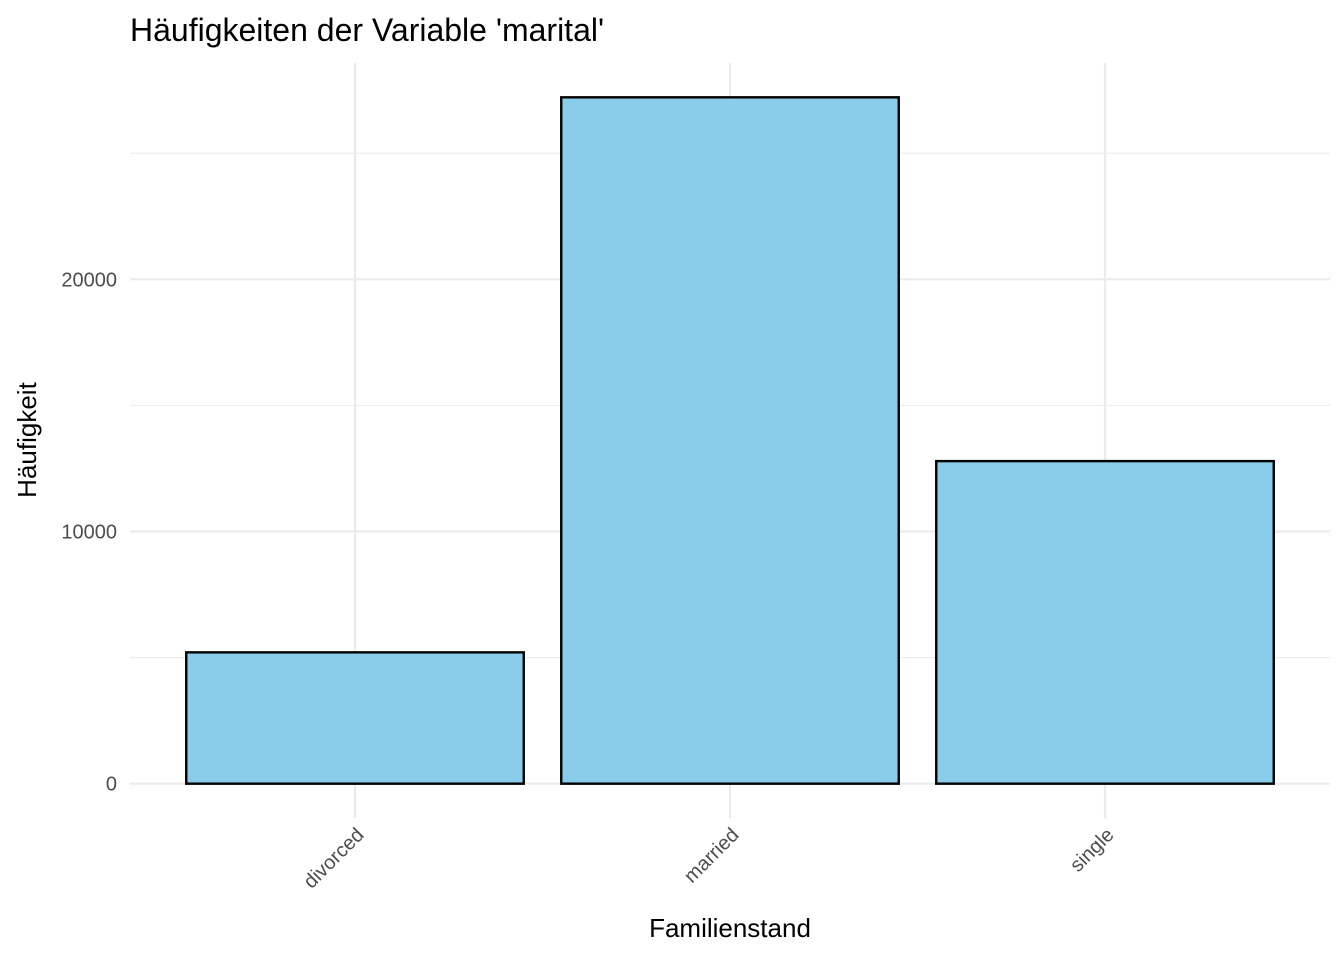  I want to click on y-tick-label-0: 0, so click(111, 785).